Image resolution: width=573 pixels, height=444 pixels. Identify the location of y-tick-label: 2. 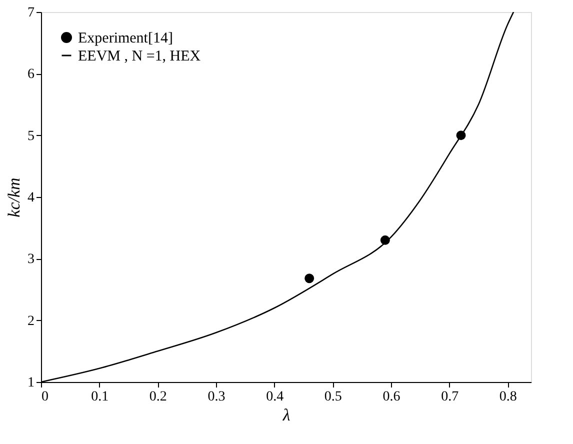
(31, 321).